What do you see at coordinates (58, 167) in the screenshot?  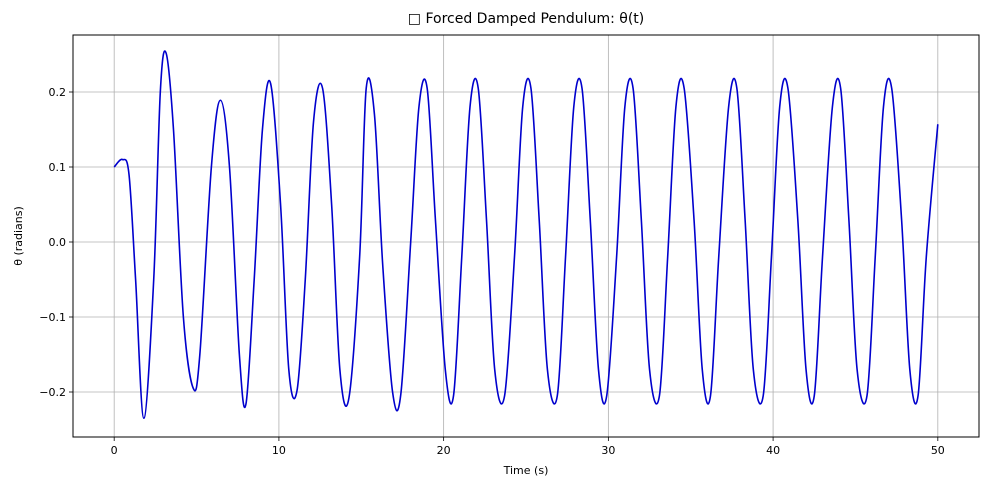 I see `y-tick-label: 0.1` at bounding box center [58, 167].